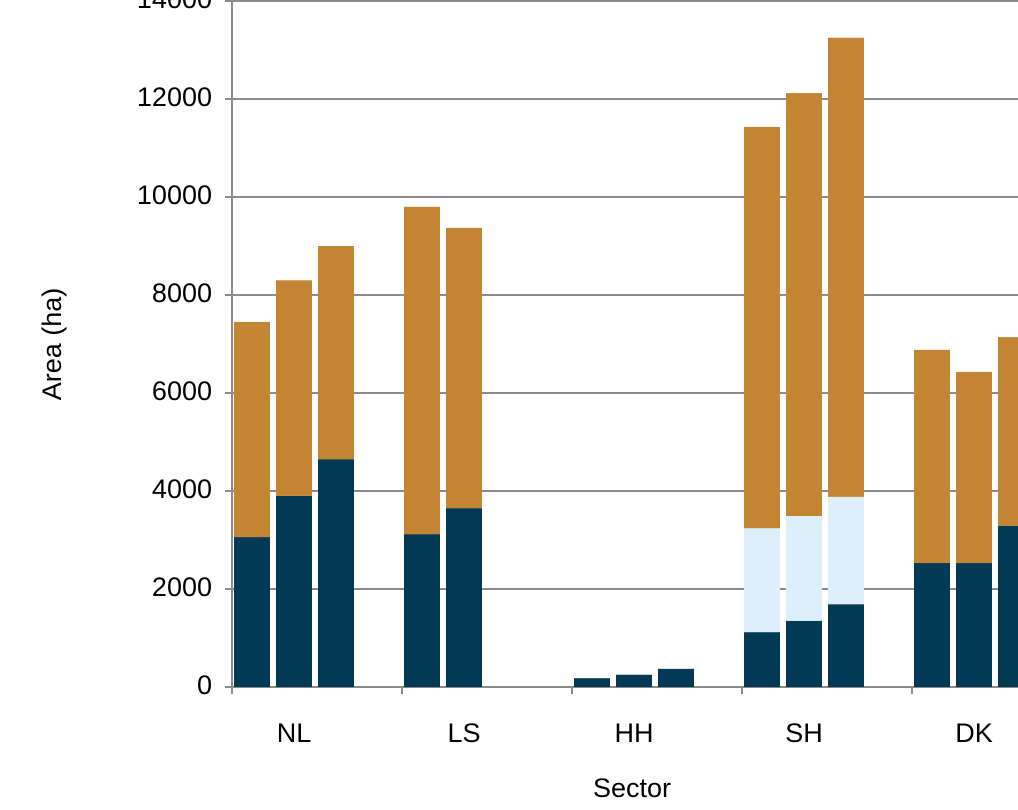 The height and width of the screenshot is (810, 1018). What do you see at coordinates (804, 733) in the screenshot?
I see `x-tick-label: SH` at bounding box center [804, 733].